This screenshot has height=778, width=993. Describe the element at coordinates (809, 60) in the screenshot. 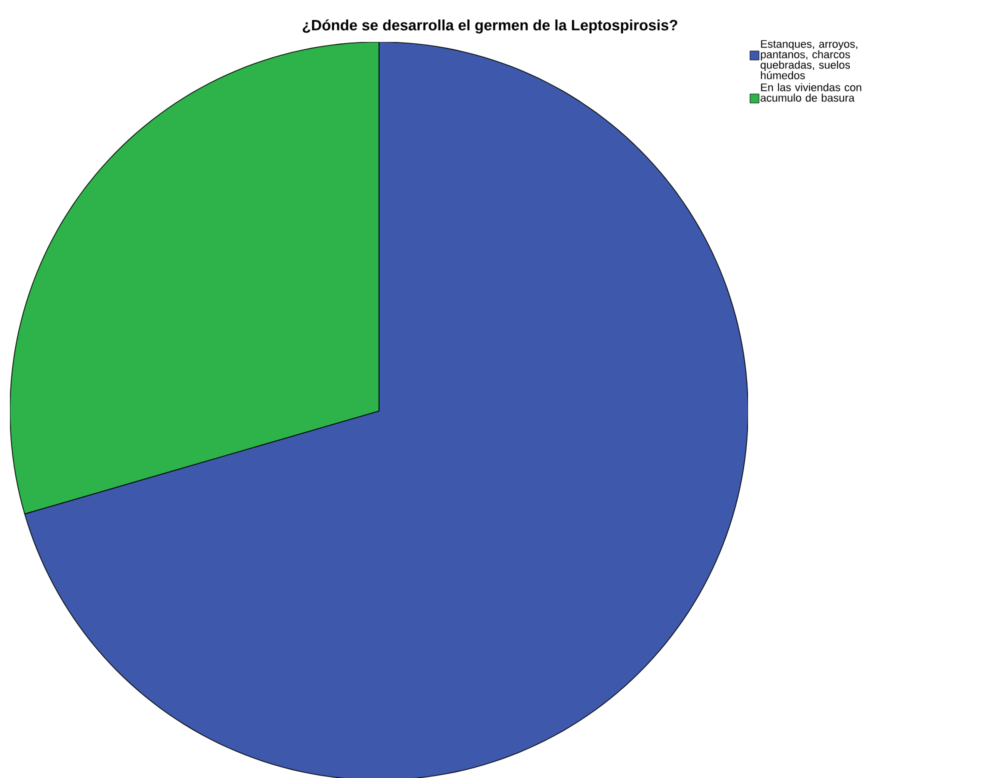

I see `legend-label: Estanques, arroyos, pantanos, charcos quebradas, suelos húmedos` at that location.